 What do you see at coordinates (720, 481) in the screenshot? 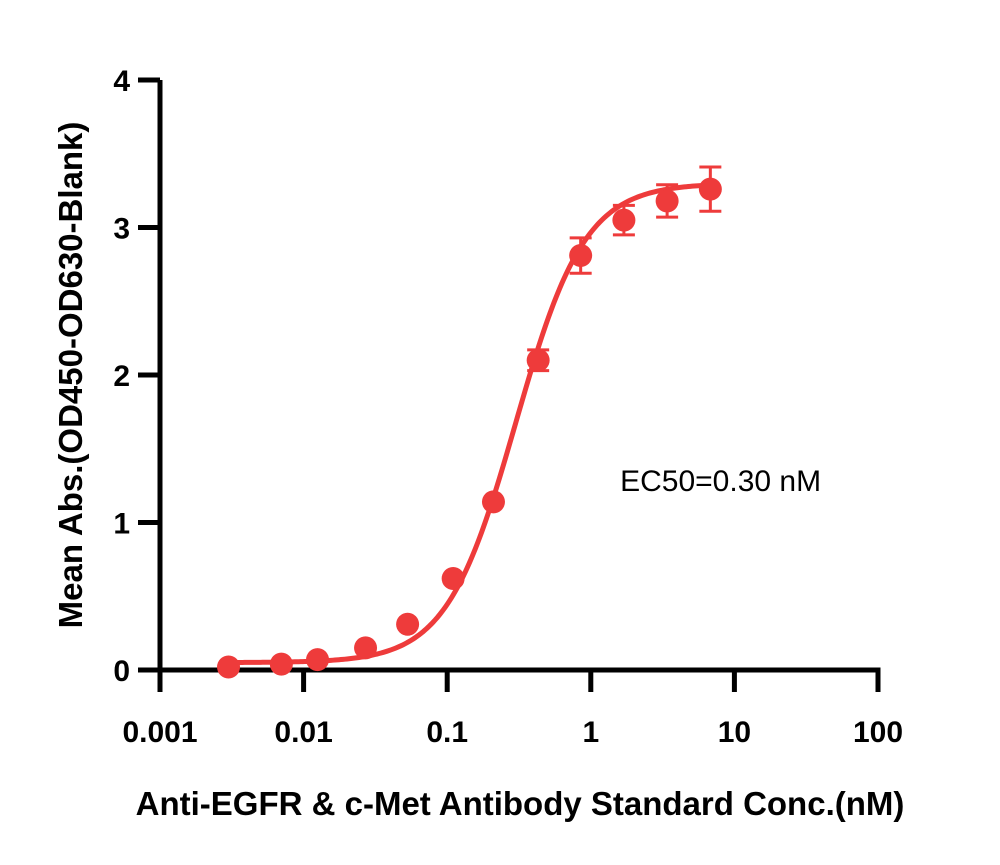
I see `ec50-annotation: EC50=0.30 nM` at bounding box center [720, 481].